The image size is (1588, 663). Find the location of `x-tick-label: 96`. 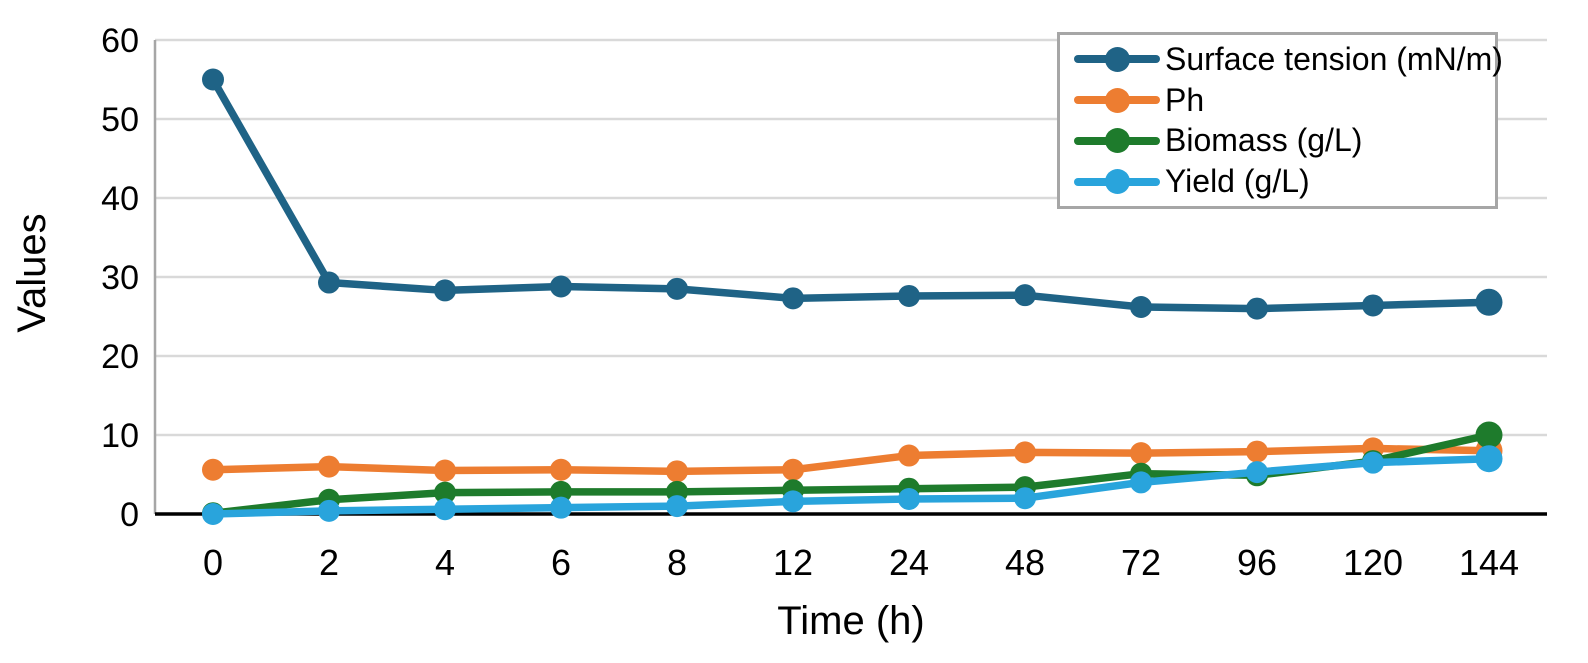

x-tick-label: 96 is located at coordinates (1257, 562).